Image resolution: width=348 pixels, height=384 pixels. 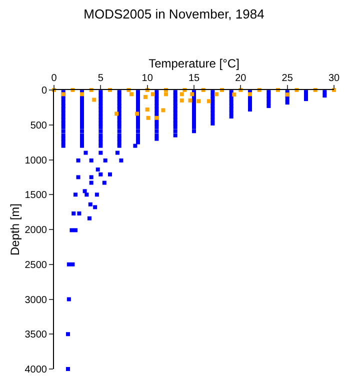 I want to click on x-tick-label: 30, so click(x=334, y=78).